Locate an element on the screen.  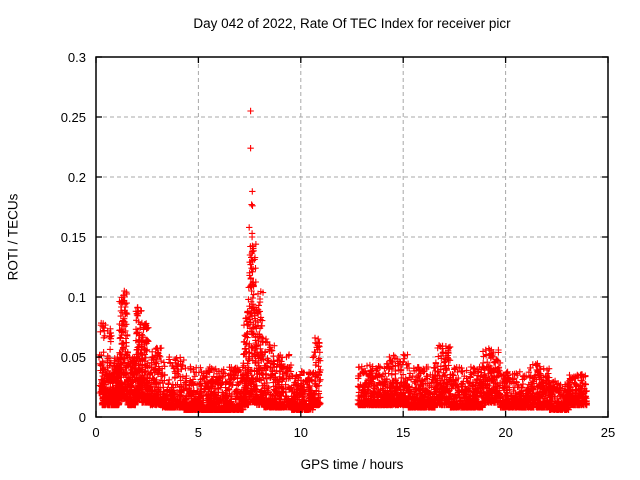
y-tick-label: 0.2 is located at coordinates (76, 177).